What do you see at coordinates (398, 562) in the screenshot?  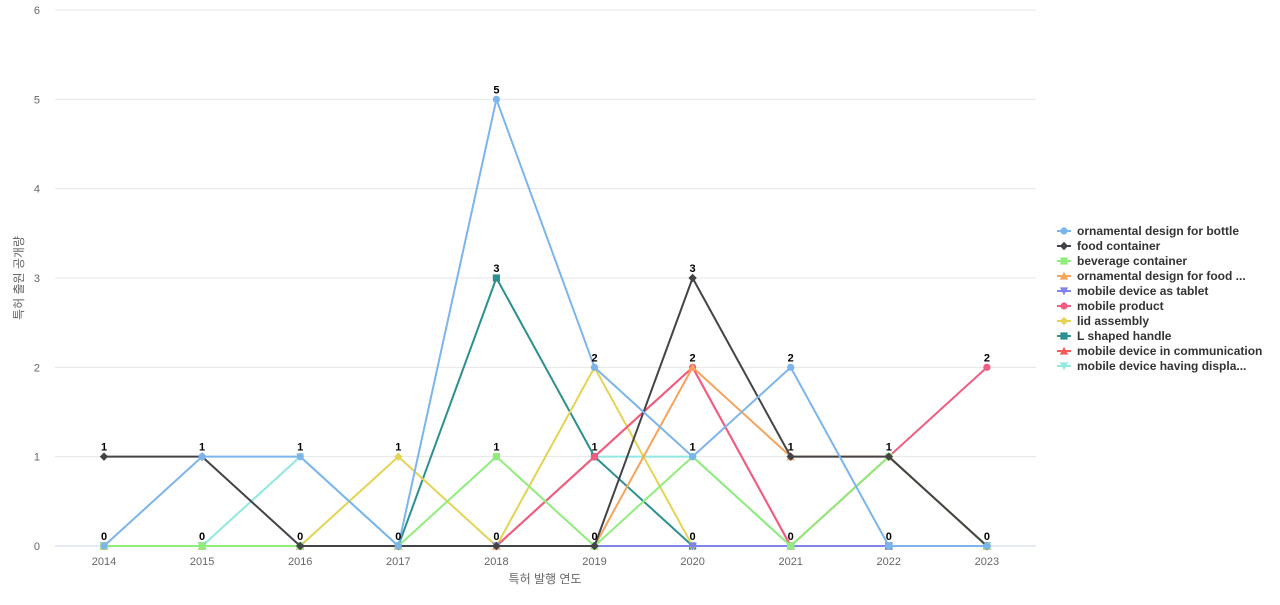 I see `x-tick-label: 2017` at bounding box center [398, 562].